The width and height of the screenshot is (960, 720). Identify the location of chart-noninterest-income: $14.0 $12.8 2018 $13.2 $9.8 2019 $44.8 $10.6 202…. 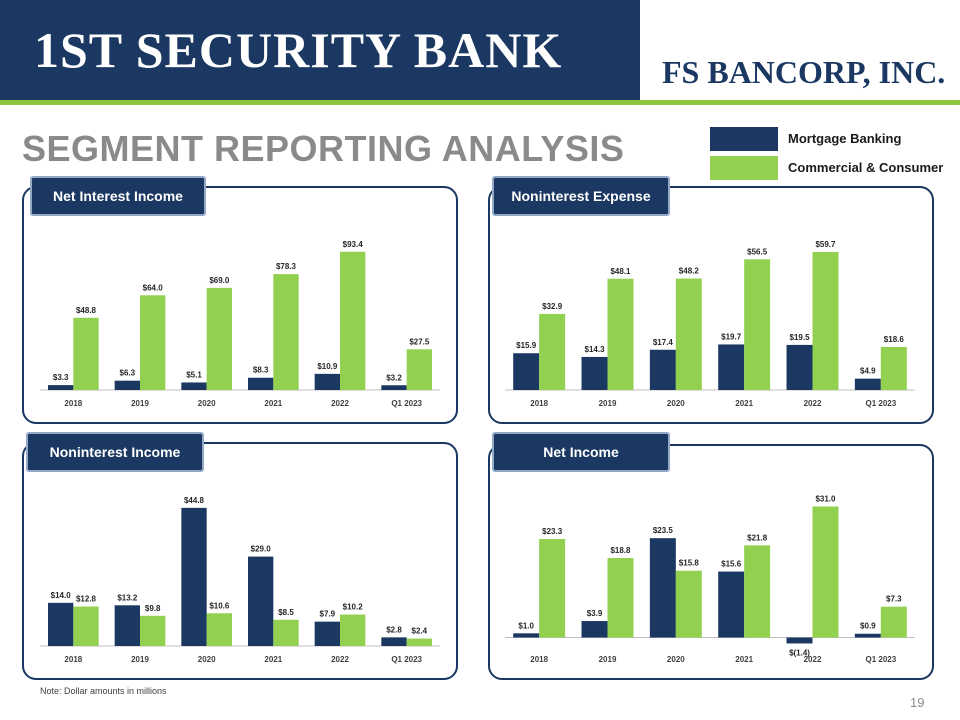
(240, 580).